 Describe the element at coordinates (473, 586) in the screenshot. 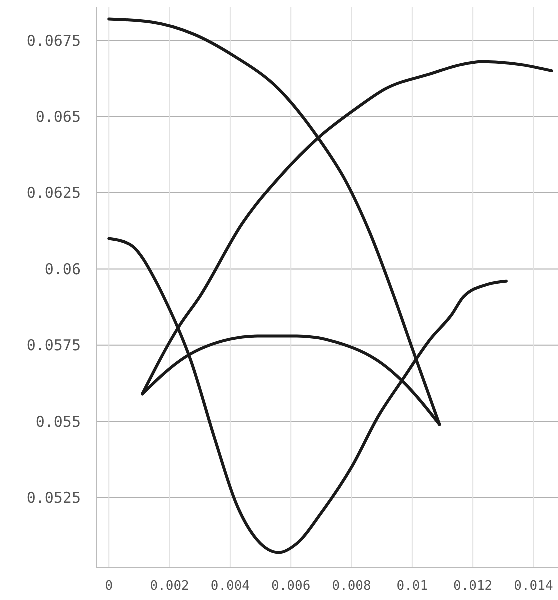

I see `x-tick-label: 0.012` at that location.